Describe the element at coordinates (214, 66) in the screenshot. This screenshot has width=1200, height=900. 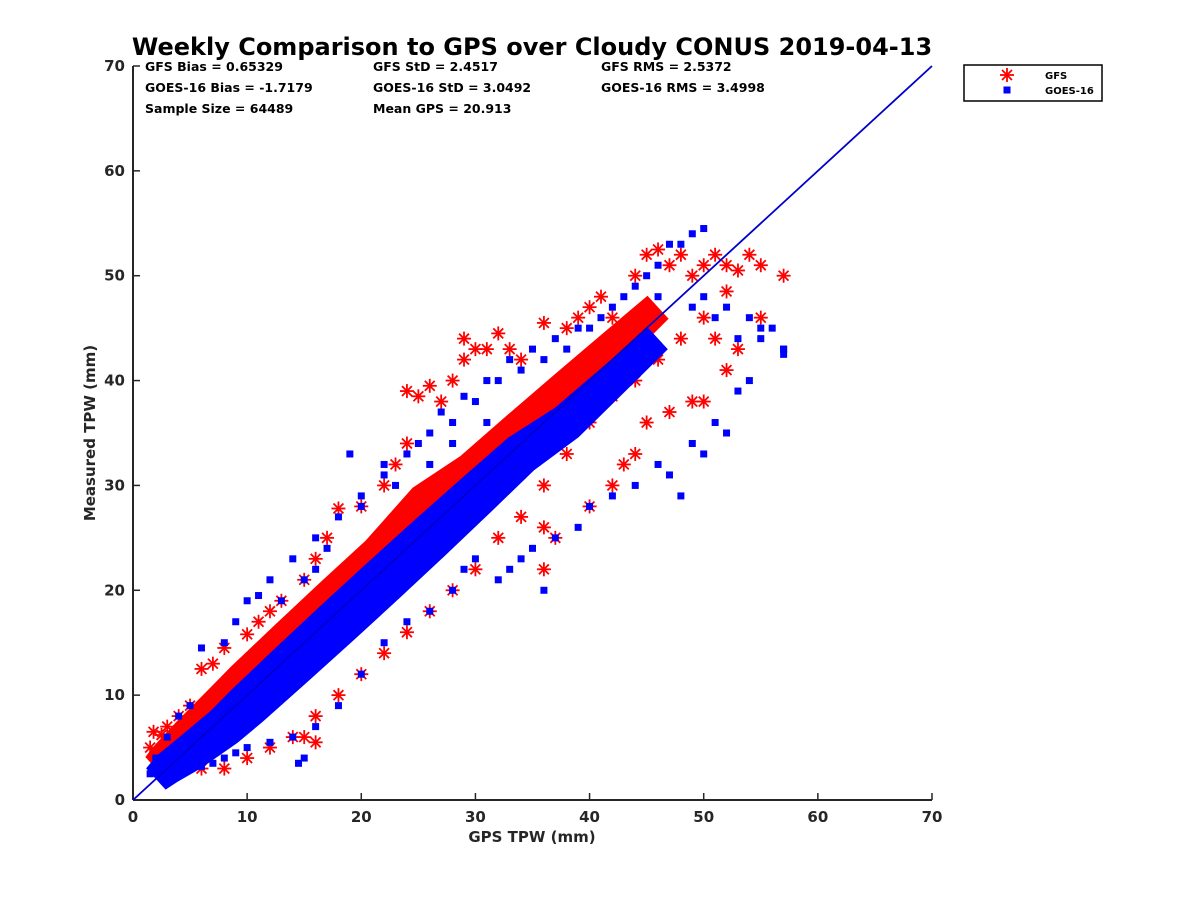
I see `stat-text: GFS Bias = 0.65329` at that location.